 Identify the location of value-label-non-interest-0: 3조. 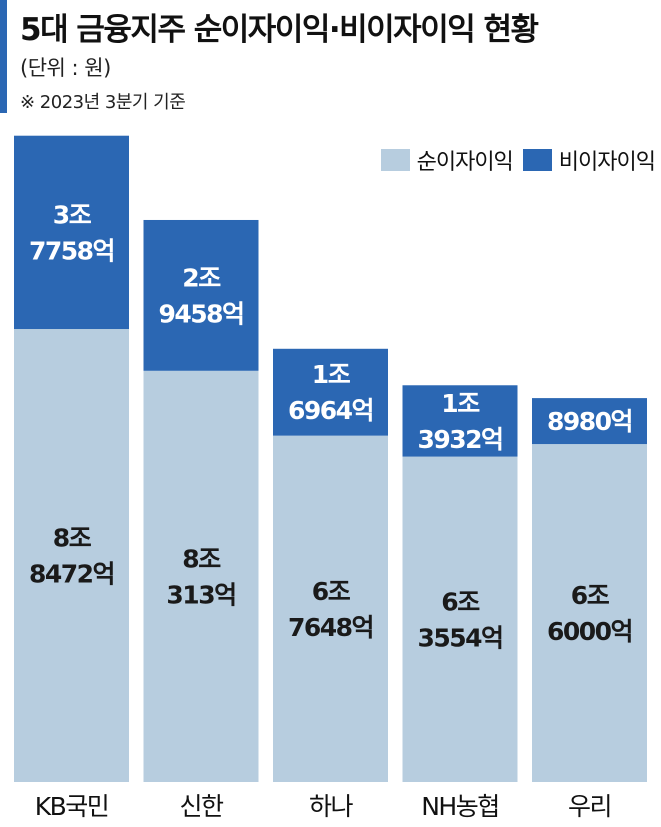
(72, 214).